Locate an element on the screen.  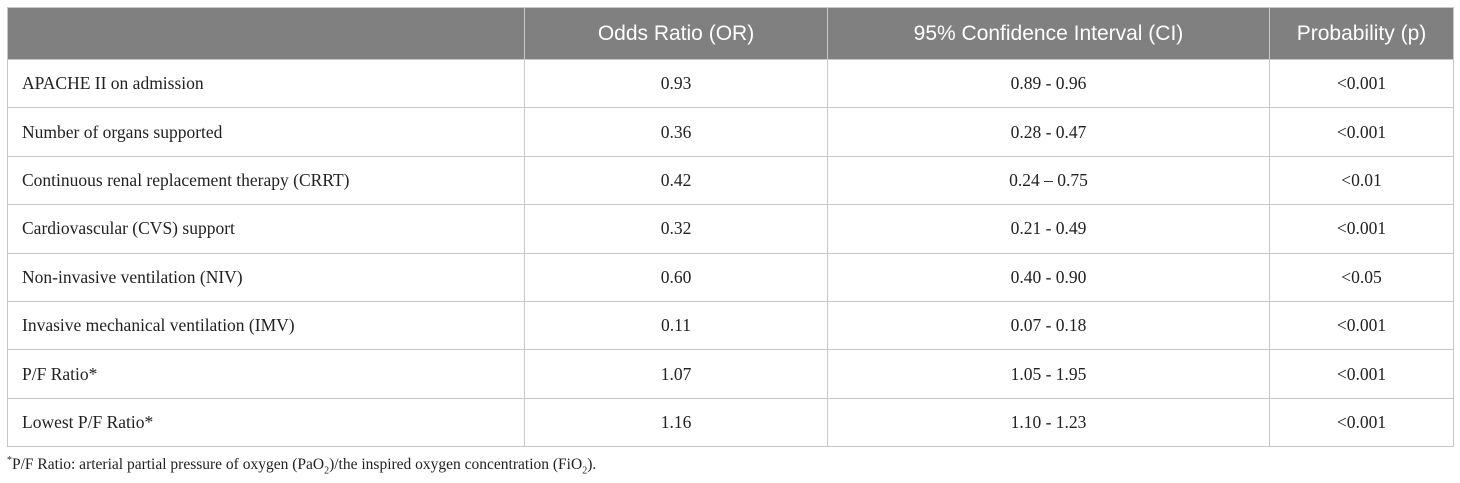
row-label: APACHE II on admission is located at coordinates (266, 83).